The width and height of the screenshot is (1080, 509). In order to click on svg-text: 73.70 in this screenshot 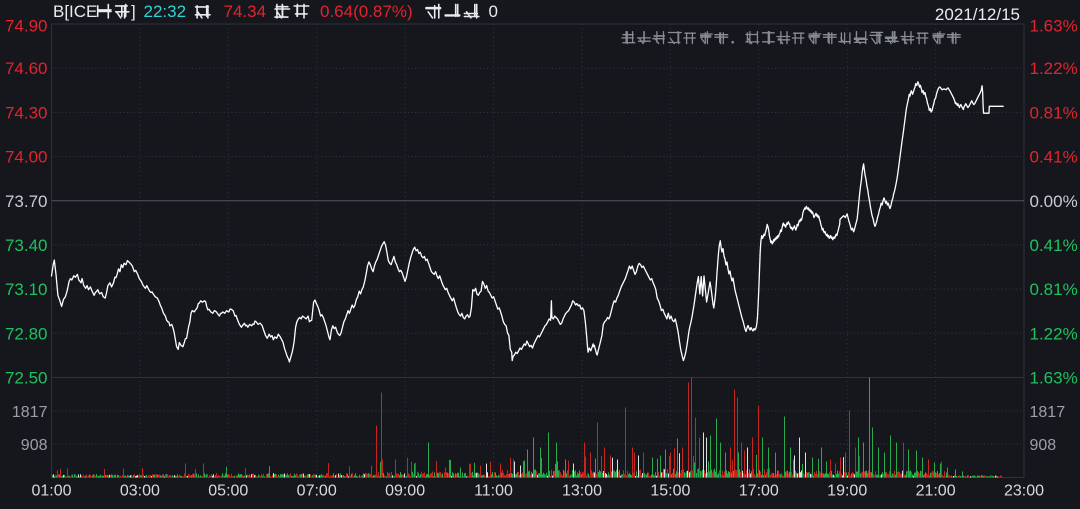, I will do `click(26, 201)`.